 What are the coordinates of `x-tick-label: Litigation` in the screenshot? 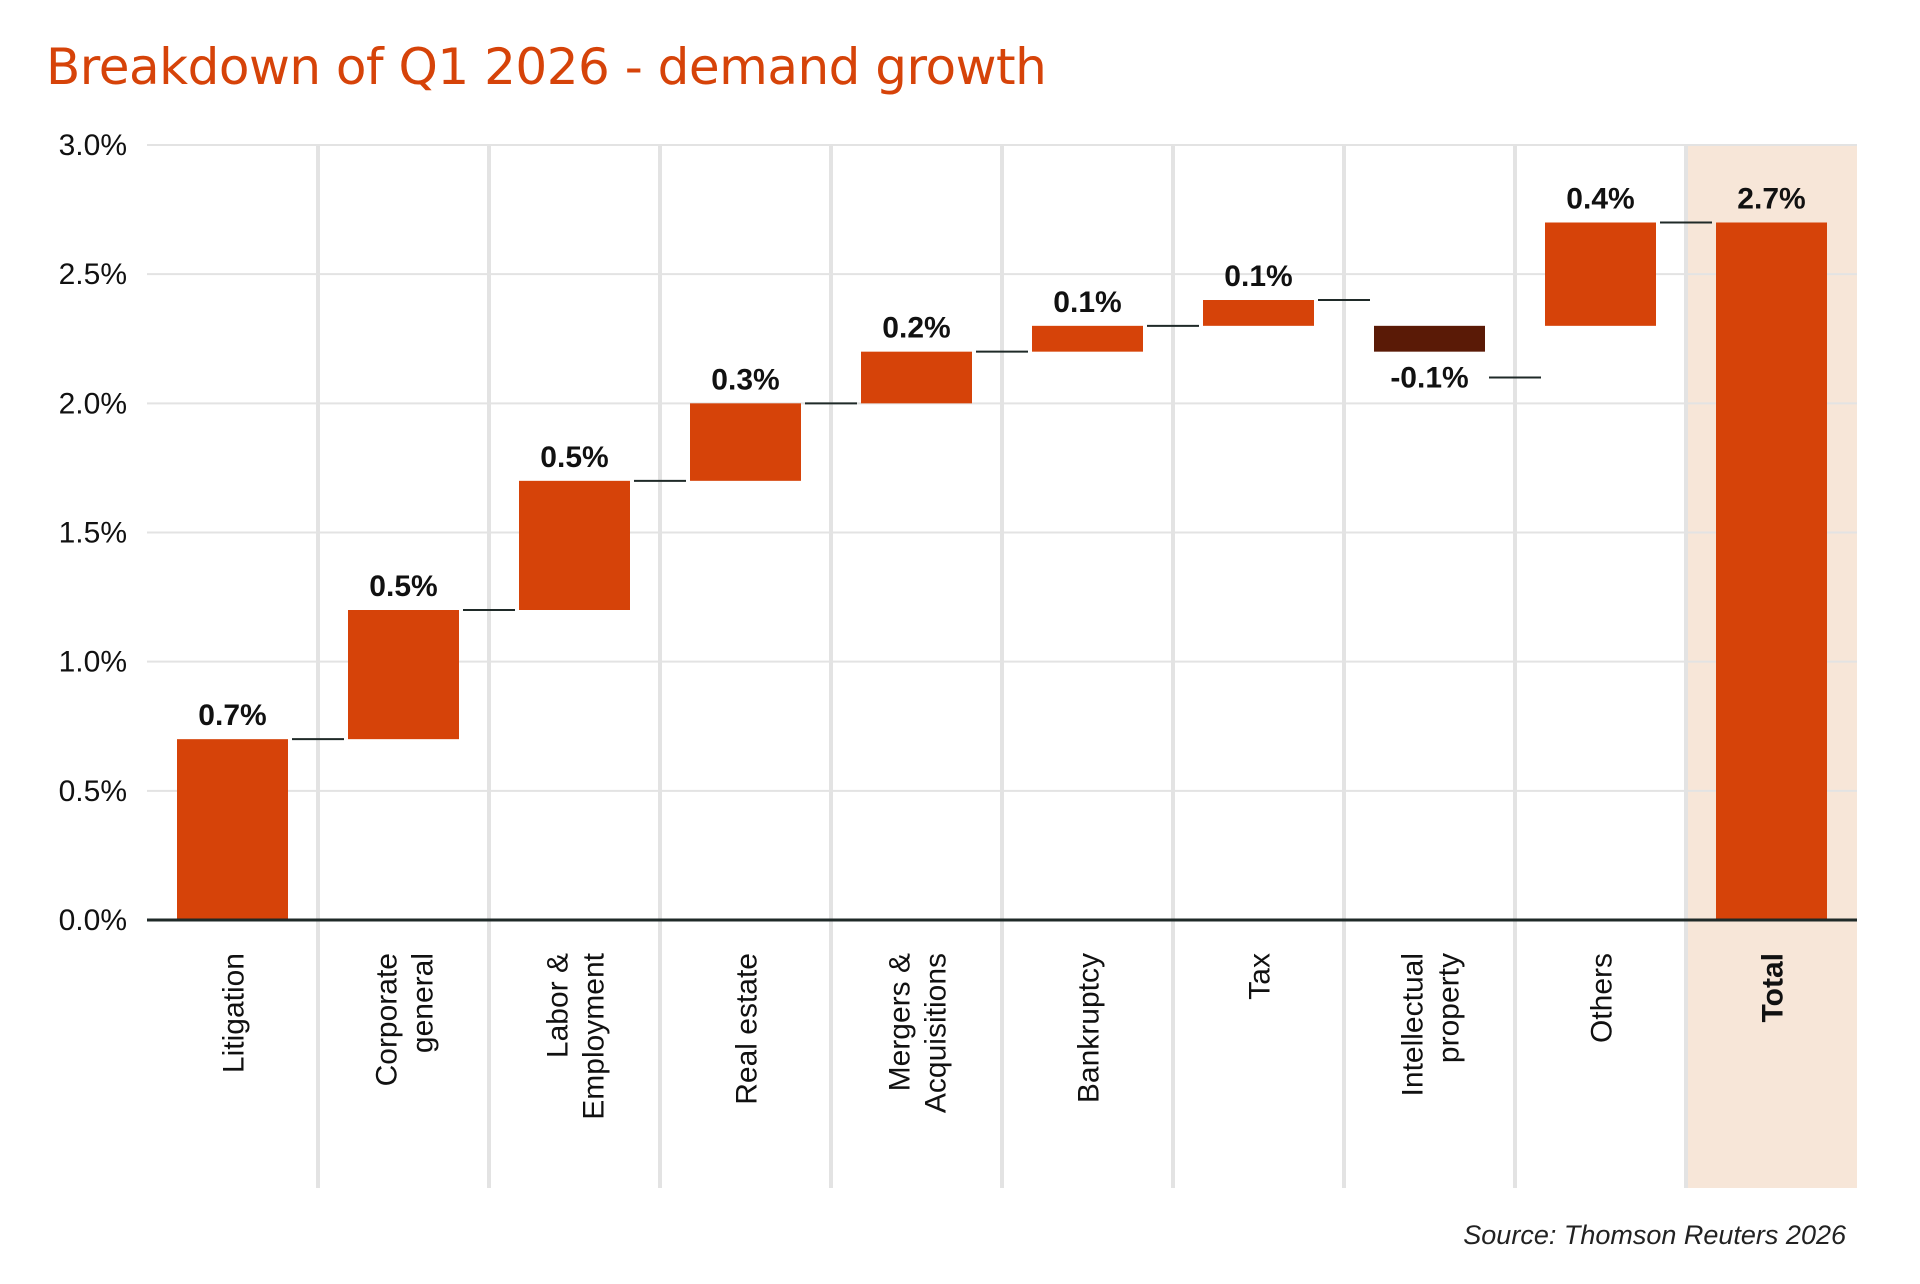 It's located at (234, 1013).